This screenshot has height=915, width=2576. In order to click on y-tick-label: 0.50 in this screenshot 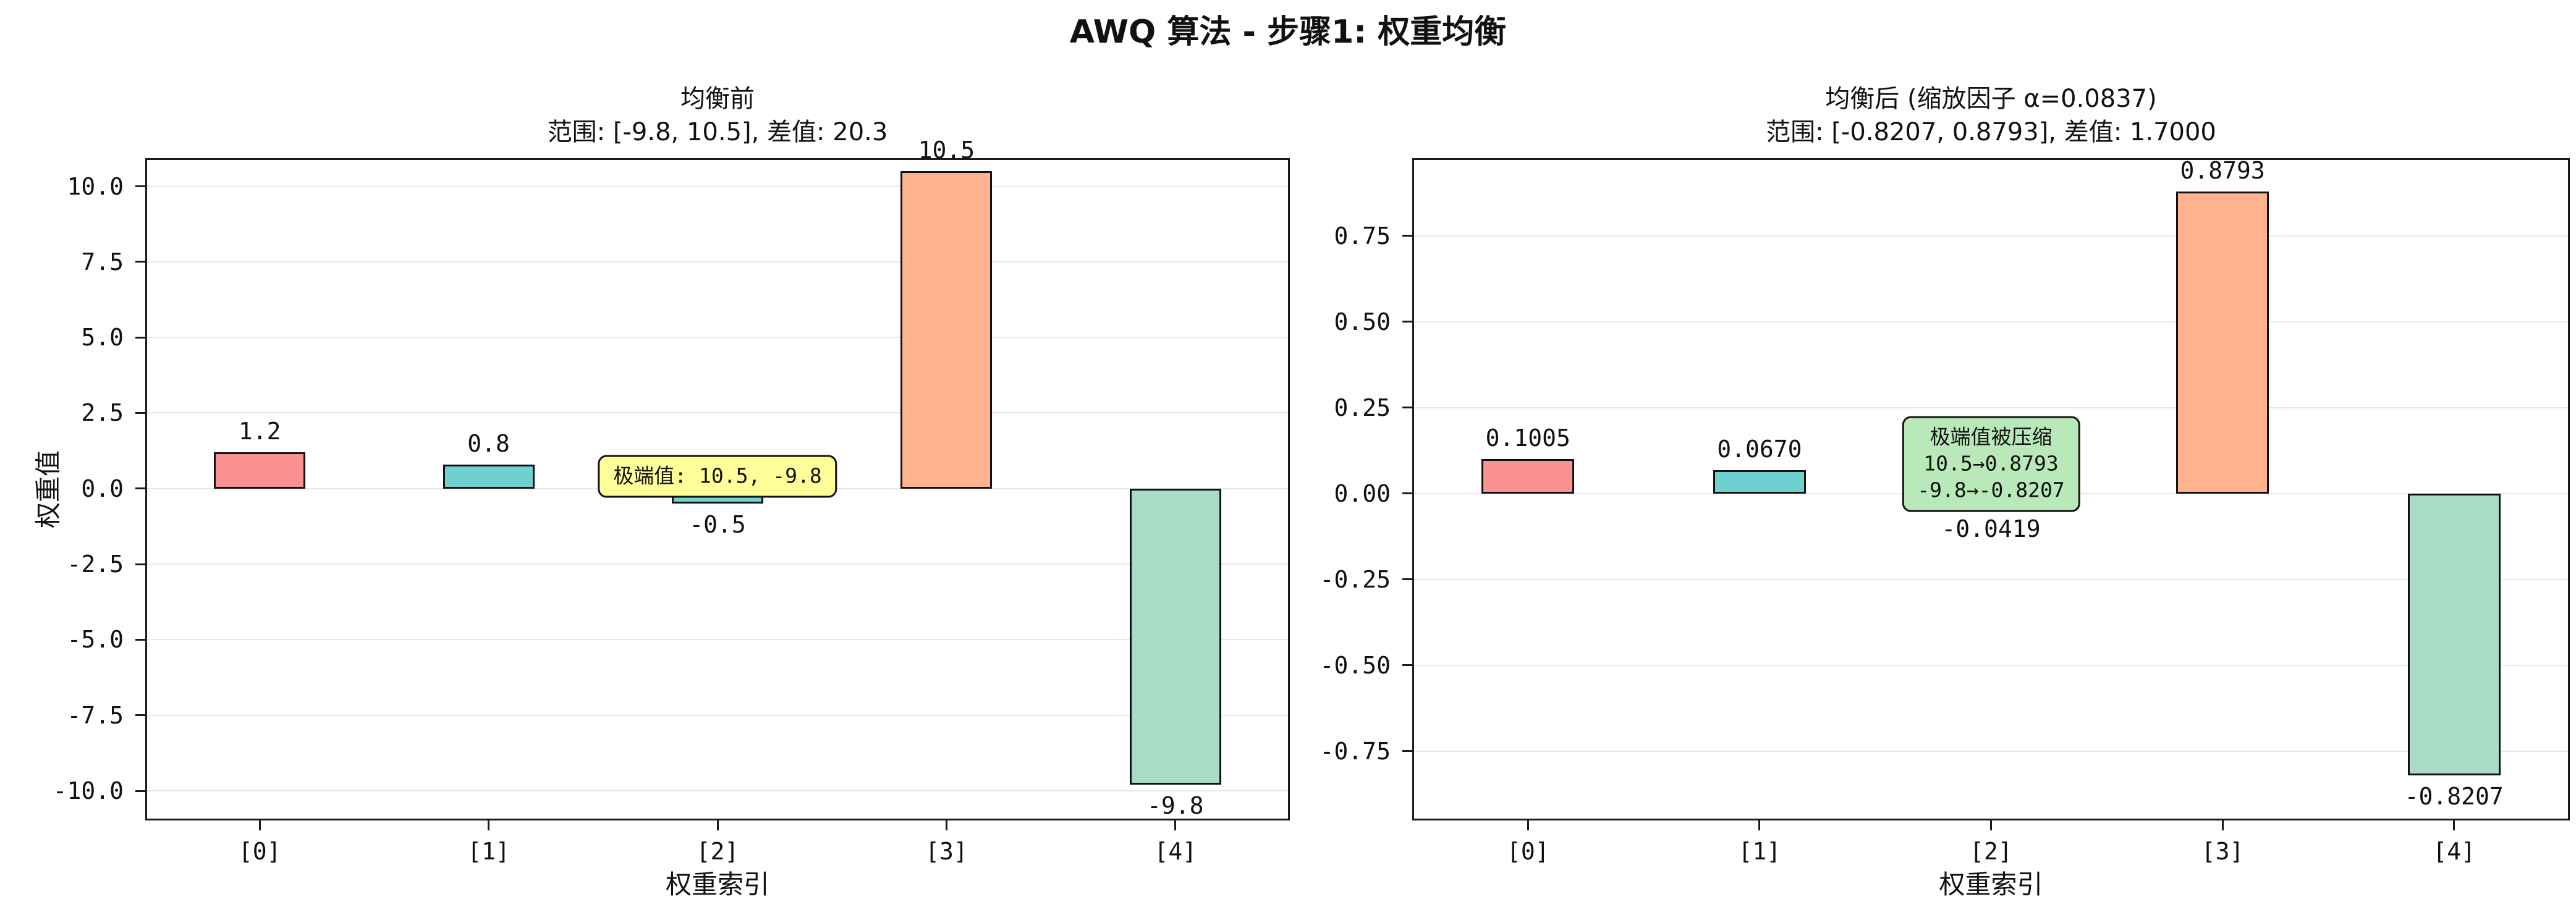, I will do `click(1362, 321)`.